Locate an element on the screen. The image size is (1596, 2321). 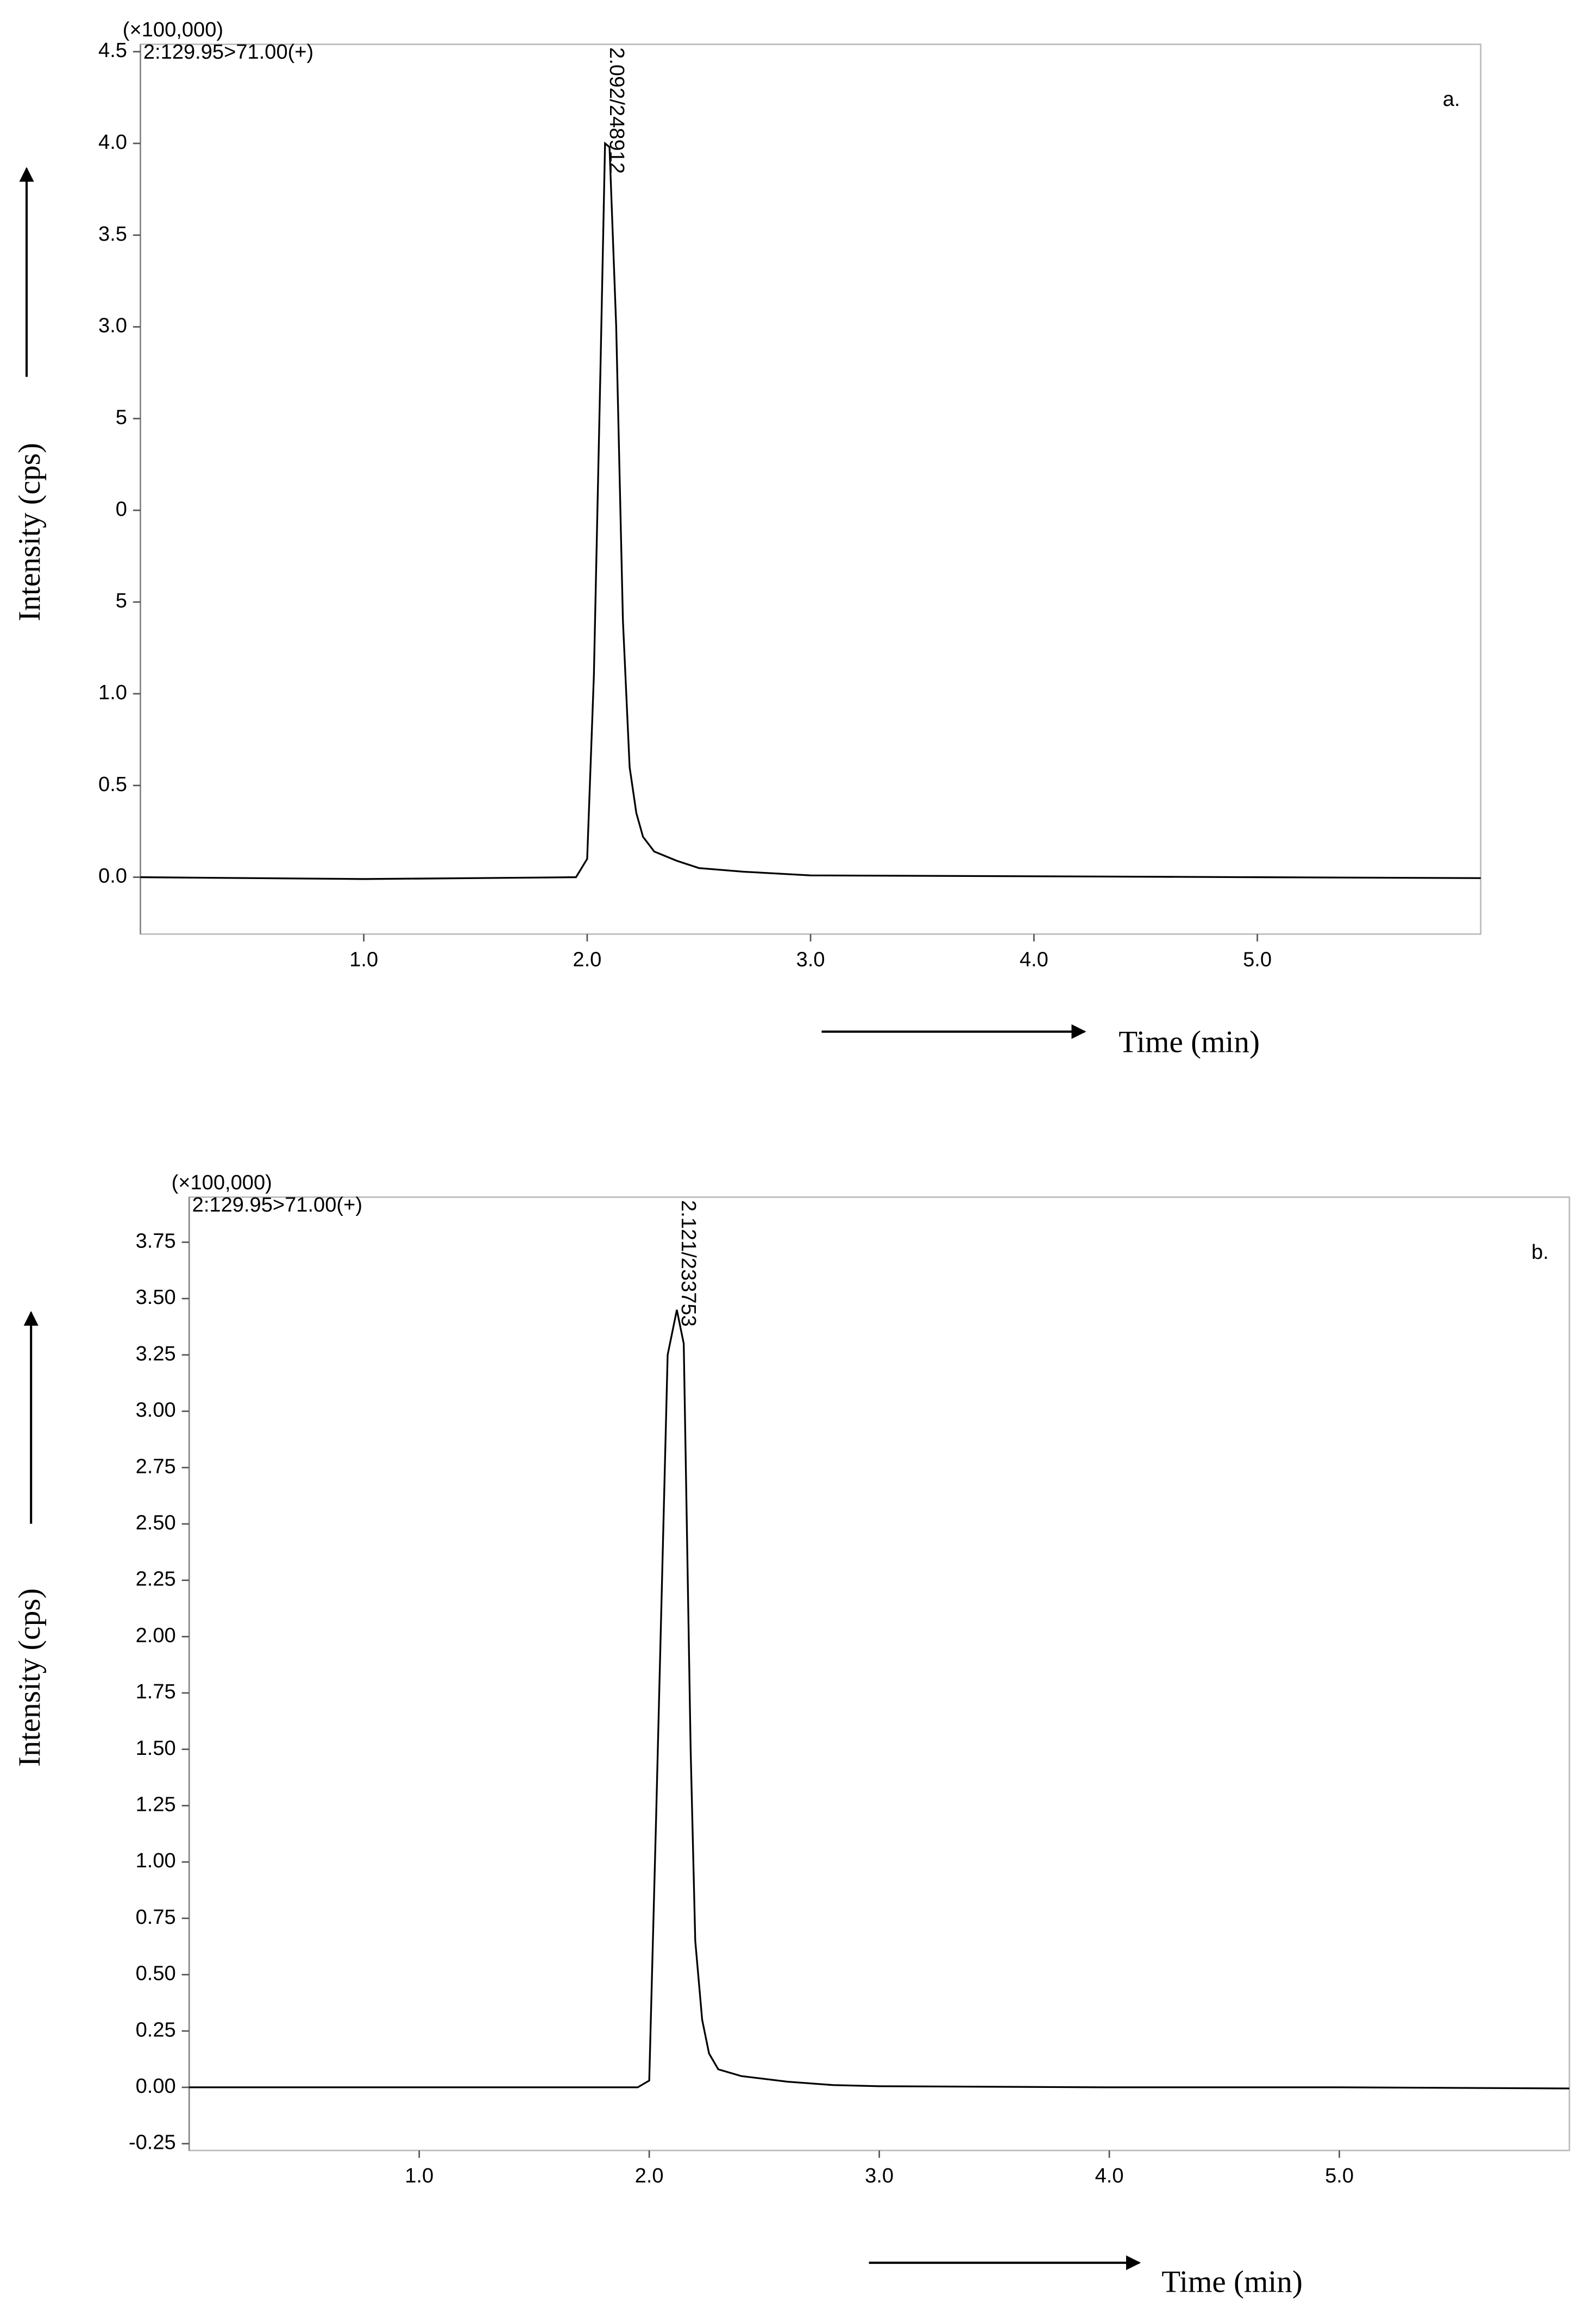
y-tick-label: -0.25 is located at coordinates (152, 2142).